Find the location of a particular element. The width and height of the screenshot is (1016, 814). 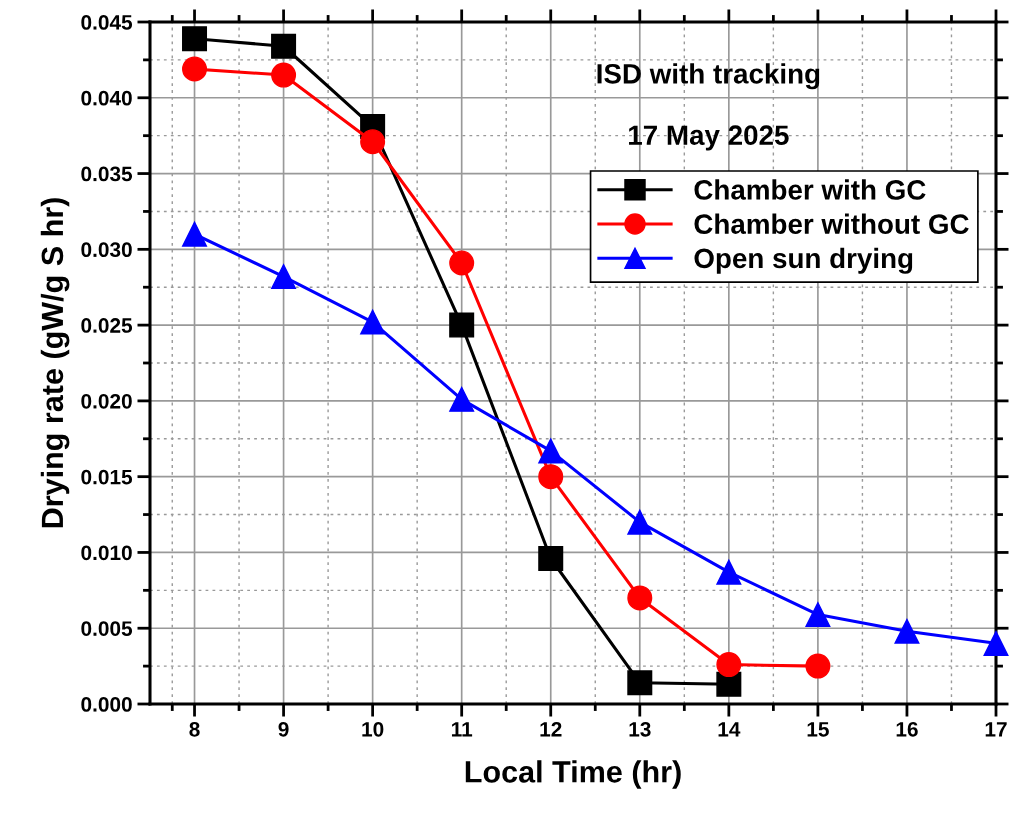

x-tick-label: 13 is located at coordinates (640, 729).